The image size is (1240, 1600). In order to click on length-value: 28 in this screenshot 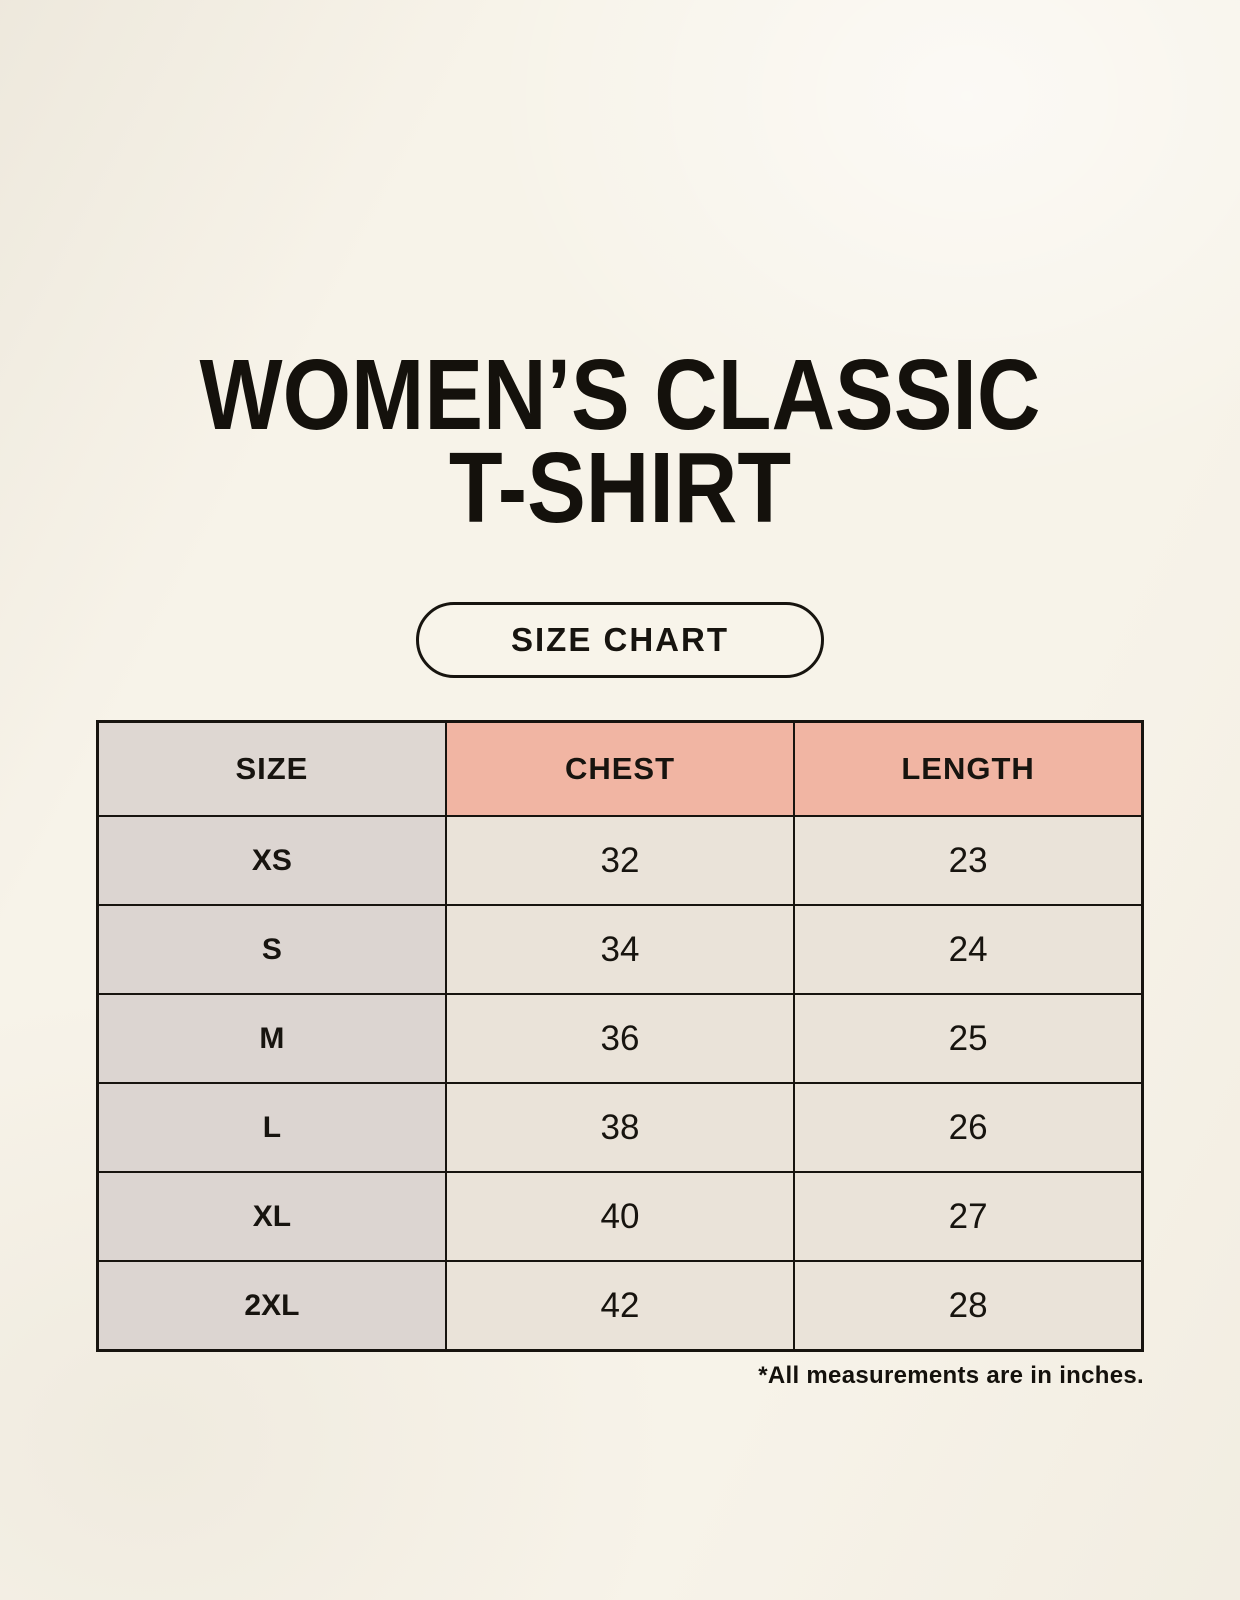, I will do `click(968, 1306)`.